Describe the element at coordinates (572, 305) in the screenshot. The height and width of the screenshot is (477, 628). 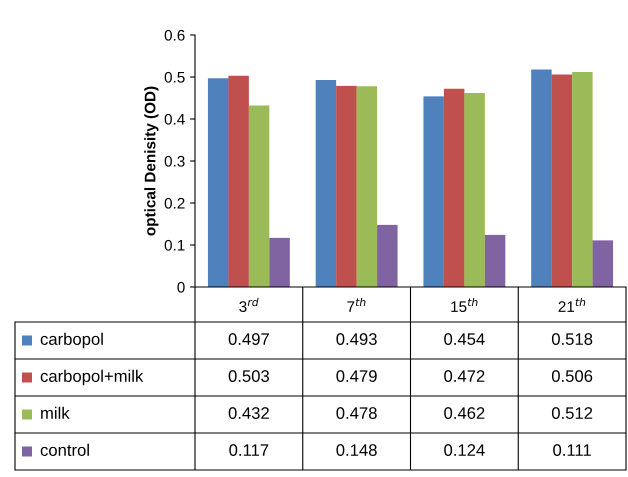
I see `x-tick-label: 21$^{th}$` at that location.